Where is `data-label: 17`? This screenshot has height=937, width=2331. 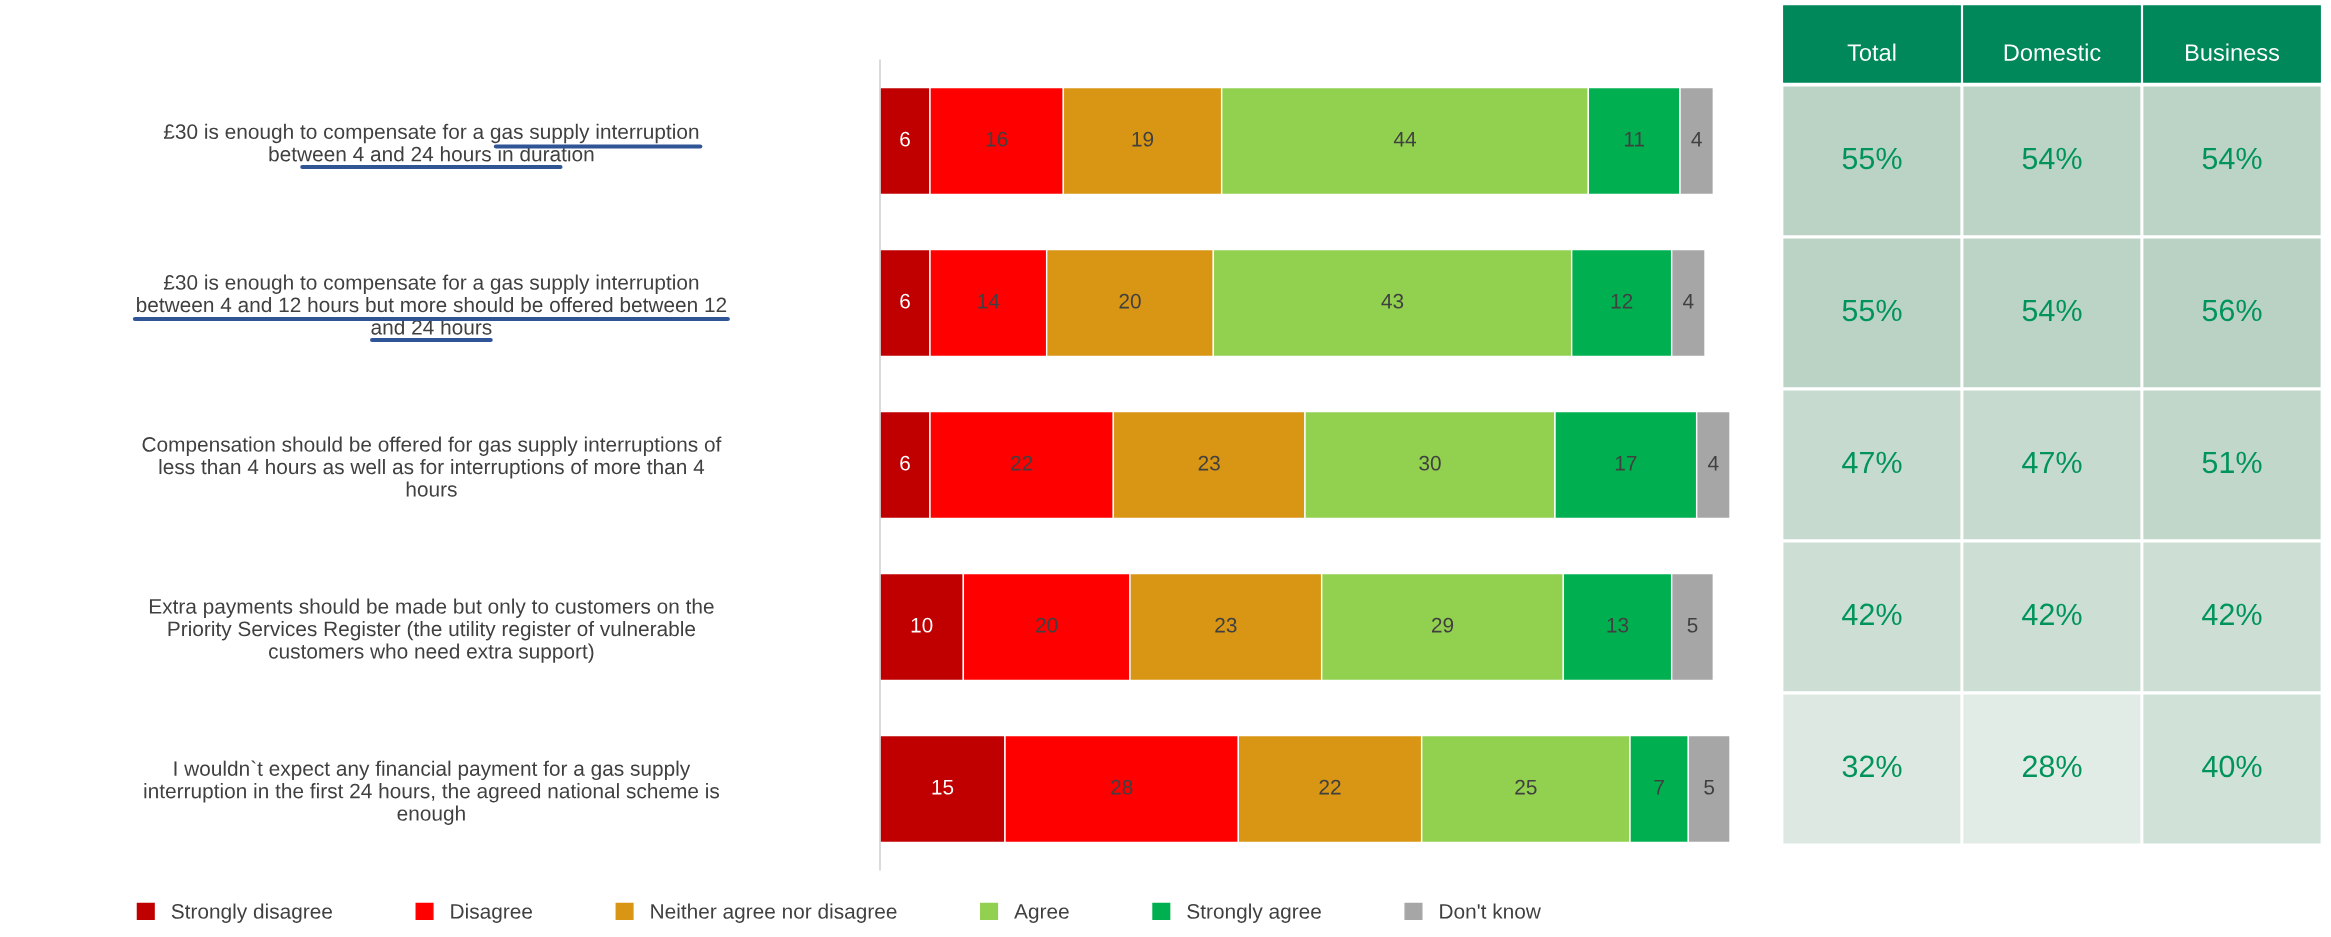 data-label: 17 is located at coordinates (1626, 463).